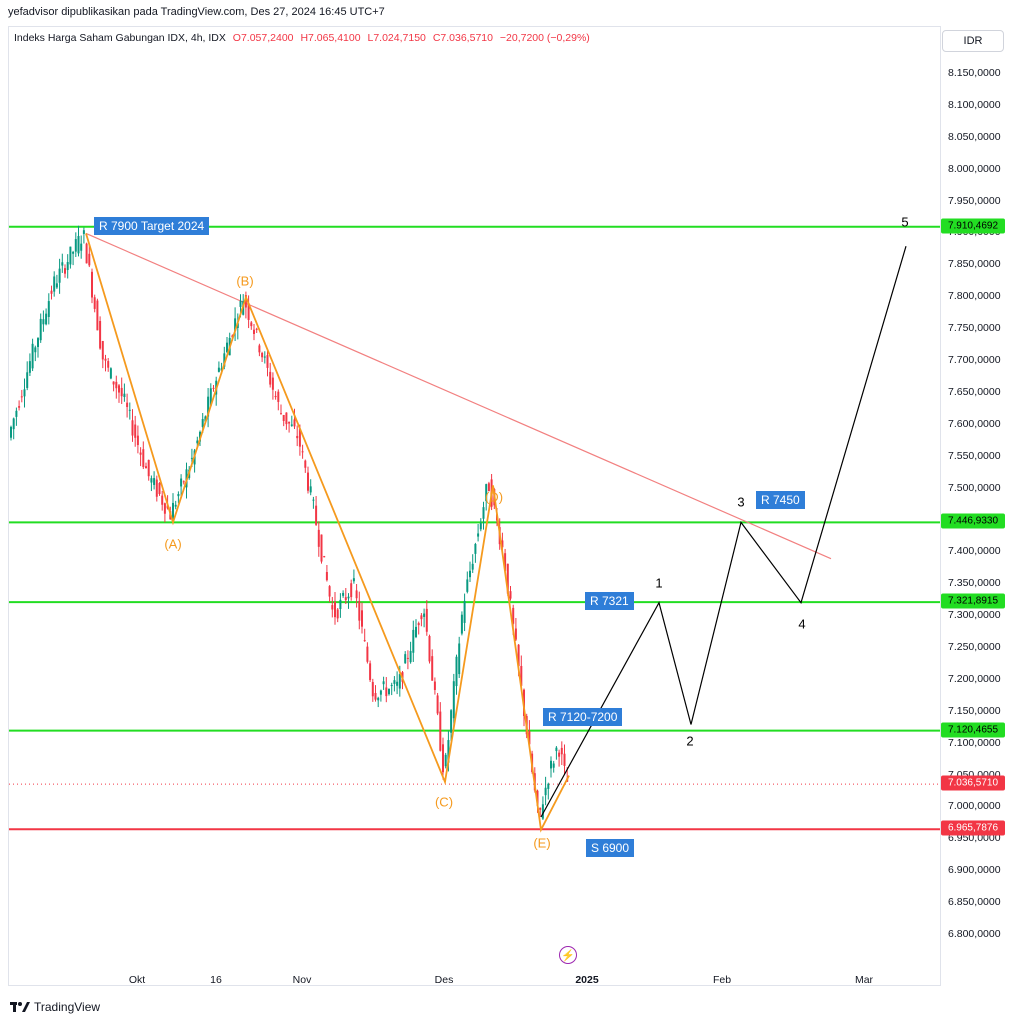  Describe the element at coordinates (864, 980) in the screenshot. I see `time-axis-label: Mar` at that location.